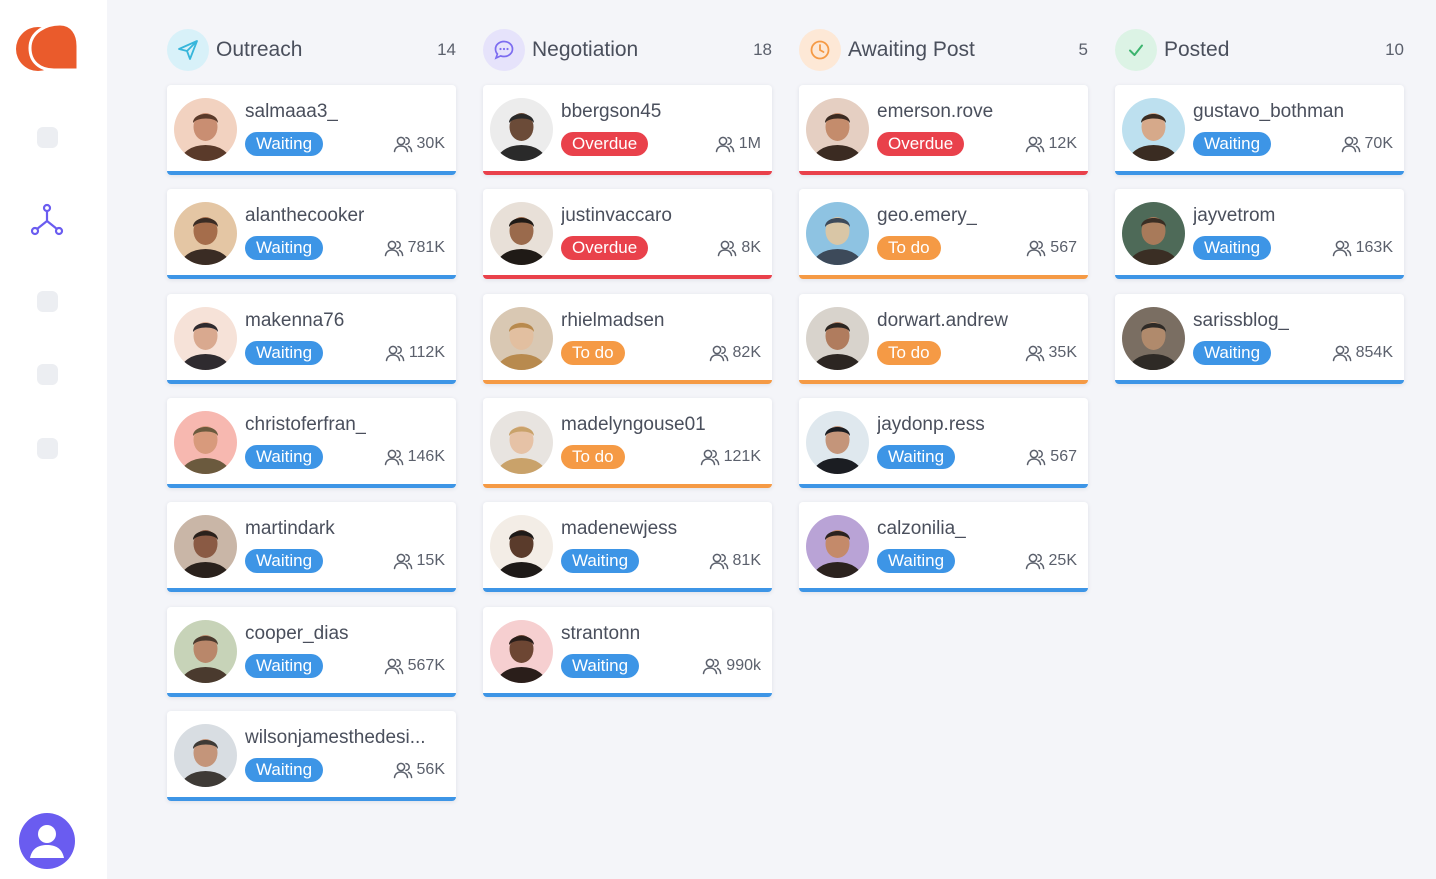 The image size is (1436, 879). Describe the element at coordinates (627, 339) in the screenshot. I see `influencer-card: rhielmadsen To do 82K` at that location.